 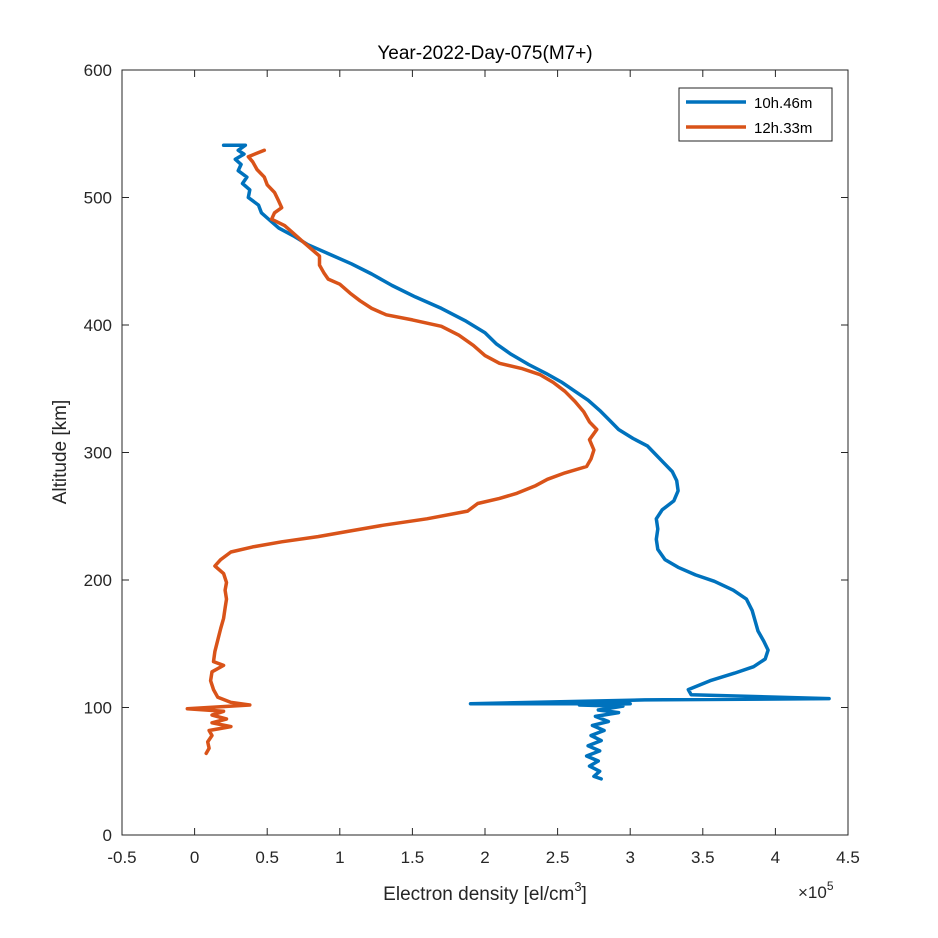 I want to click on x-tick-label: 0, so click(x=194, y=857).